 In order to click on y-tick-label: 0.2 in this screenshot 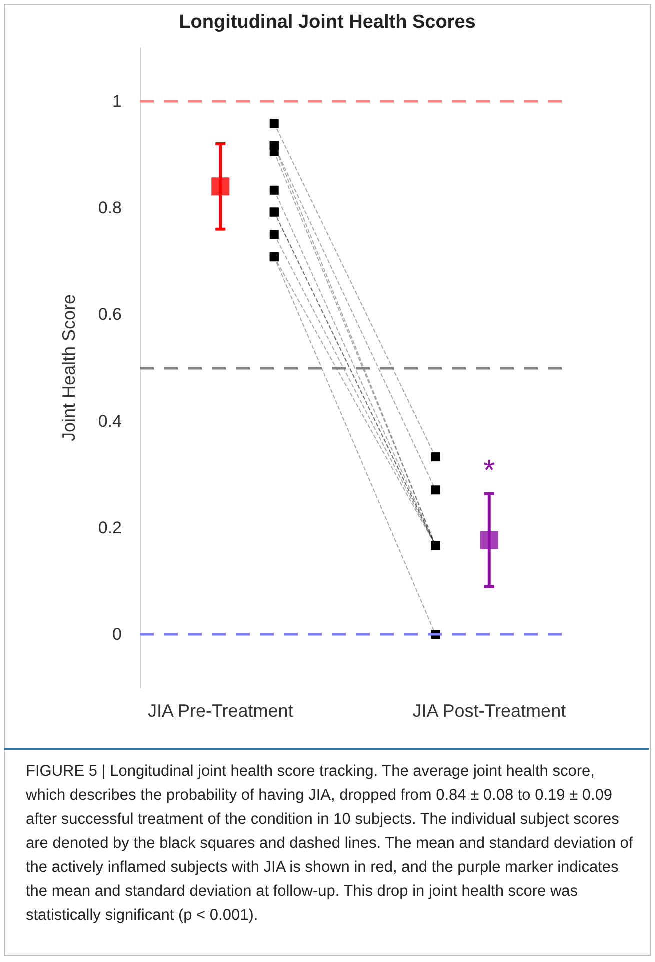, I will do `click(110, 528)`.